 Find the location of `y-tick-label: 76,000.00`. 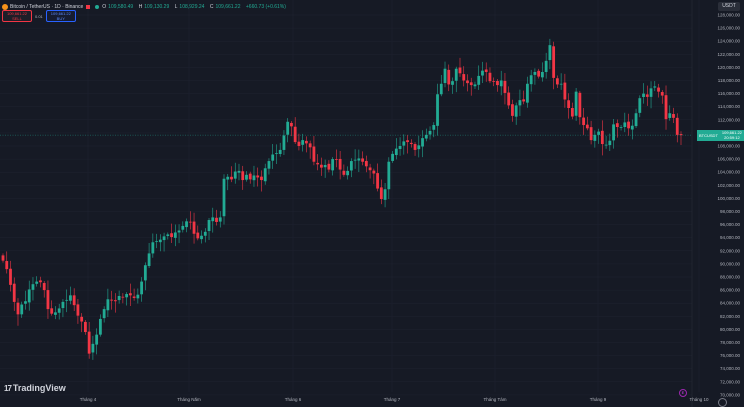

y-tick-label: 76,000.00 is located at coordinates (730, 355).